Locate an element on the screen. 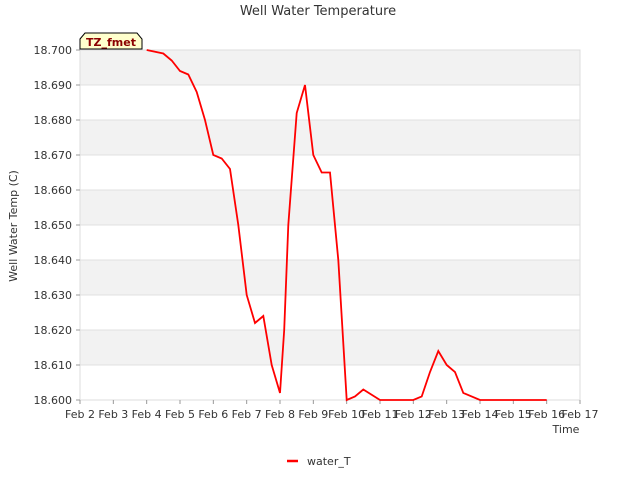  tag-label: TZ_fmet is located at coordinates (111, 42).